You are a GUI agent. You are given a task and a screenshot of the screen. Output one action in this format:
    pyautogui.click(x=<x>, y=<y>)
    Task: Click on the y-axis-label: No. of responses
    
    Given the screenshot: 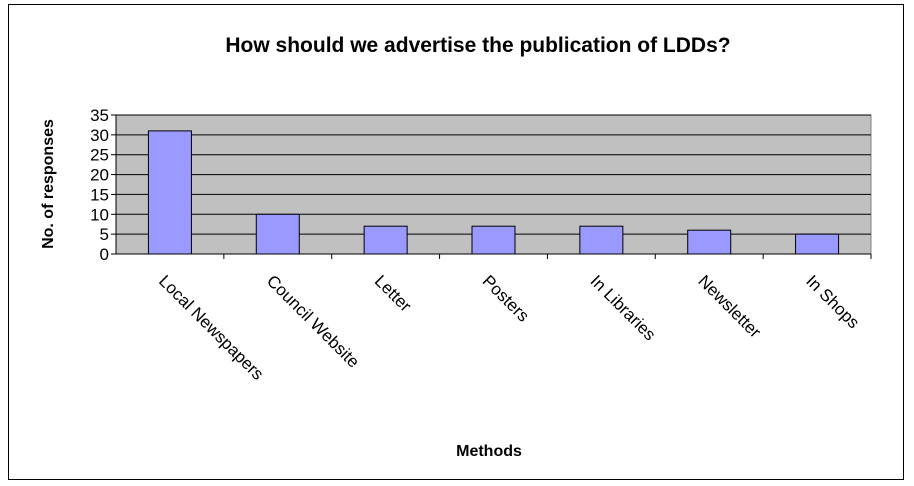 What is the action you would take?
    pyautogui.click(x=48, y=184)
    